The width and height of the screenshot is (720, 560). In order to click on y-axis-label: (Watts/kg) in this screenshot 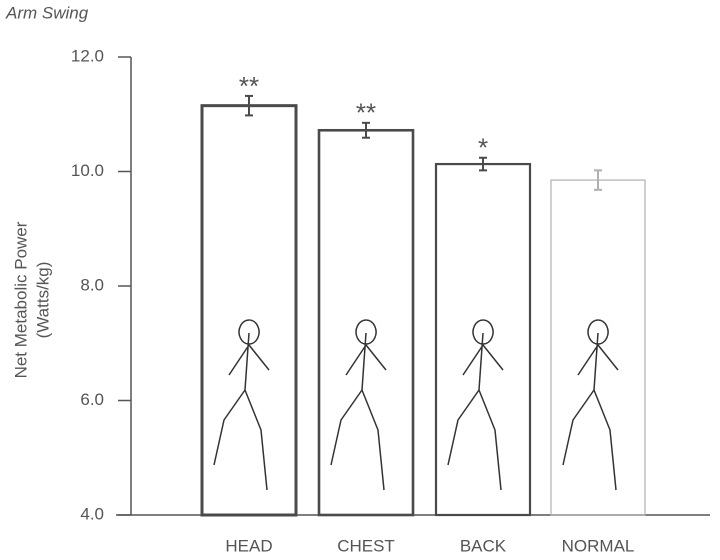, I will do `click(42, 300)`.